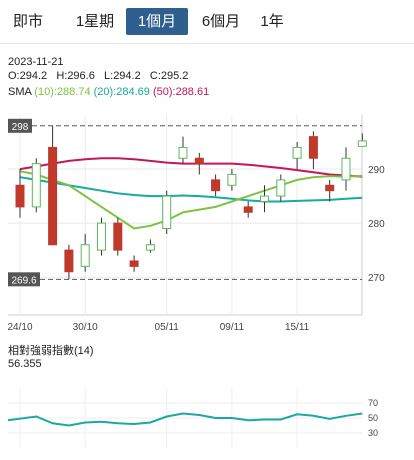 The height and width of the screenshot is (460, 414). What do you see at coordinates (25, 364) in the screenshot?
I see `rsi-value: 56.355` at bounding box center [25, 364].